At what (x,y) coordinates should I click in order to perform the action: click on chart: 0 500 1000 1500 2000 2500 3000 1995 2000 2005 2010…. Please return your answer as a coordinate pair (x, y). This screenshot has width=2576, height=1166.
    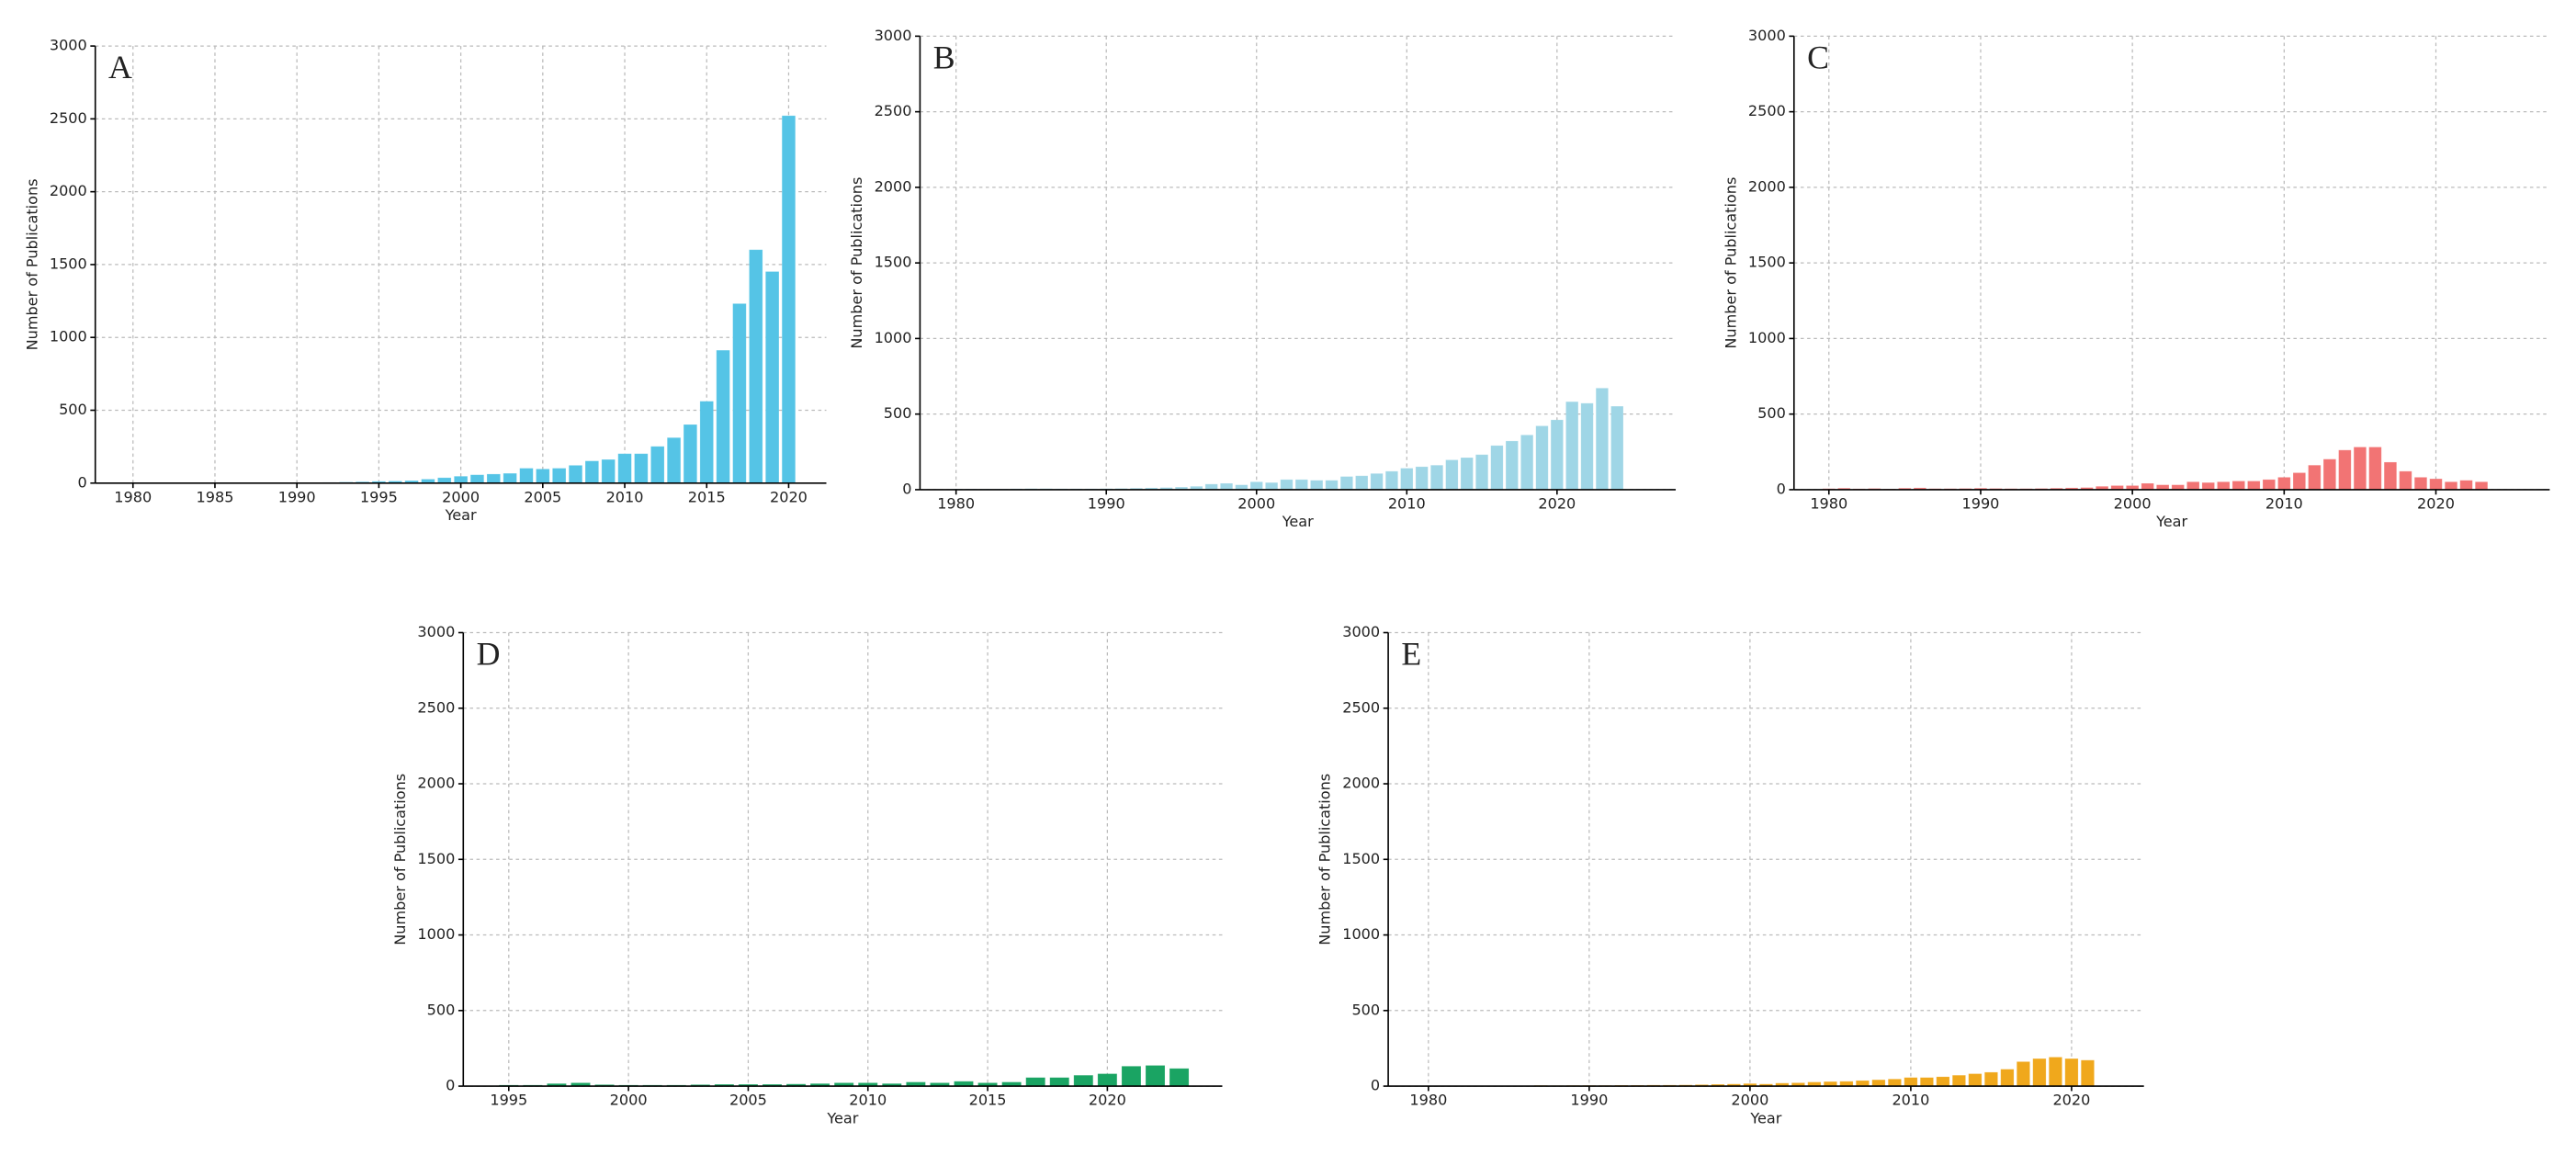
    Looking at the image, I should click on (807, 874).